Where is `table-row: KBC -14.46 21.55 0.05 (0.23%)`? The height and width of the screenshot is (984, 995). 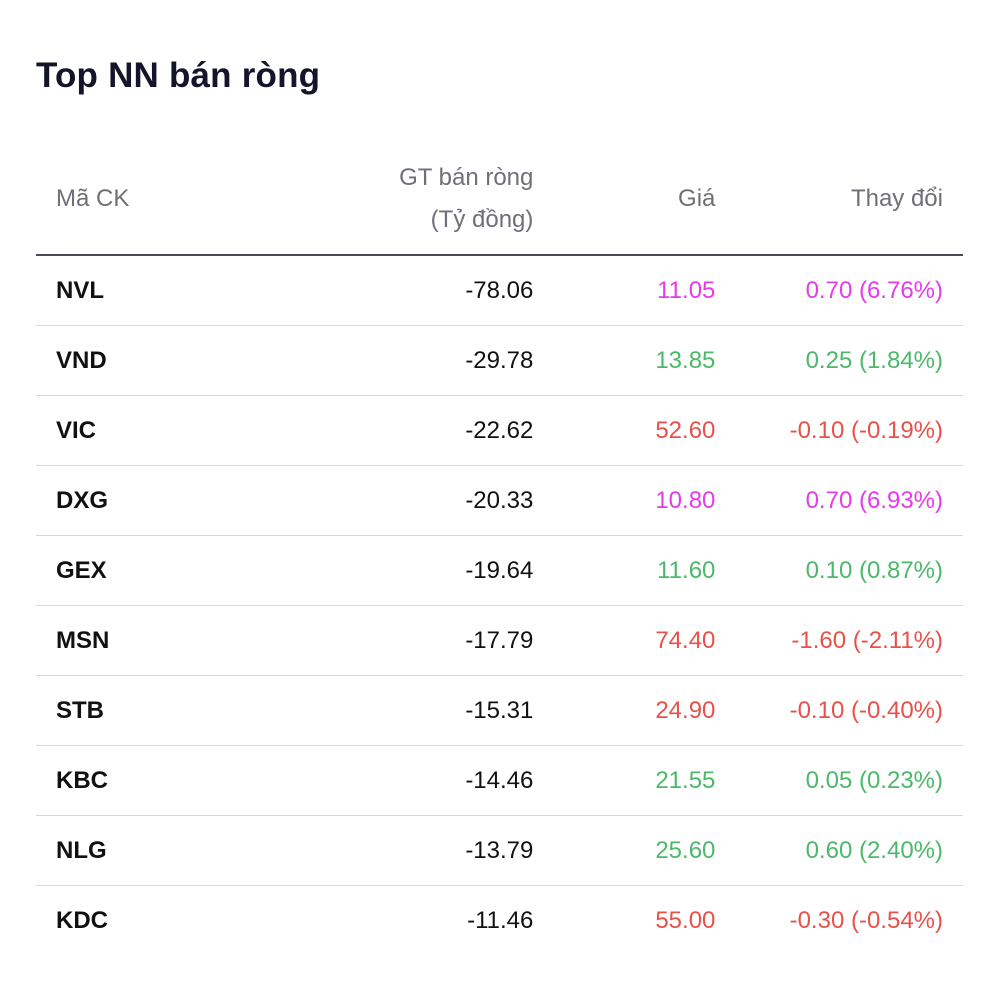 table-row: KBC -14.46 21.55 0.05 (0.23%) is located at coordinates (499, 780).